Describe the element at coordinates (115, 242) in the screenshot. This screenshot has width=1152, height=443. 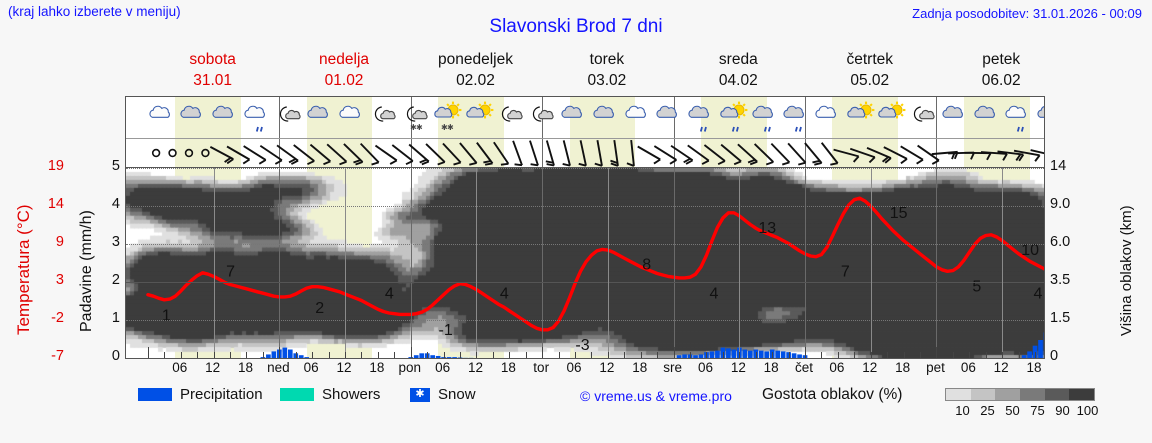
I see `precipitation-tick: 3` at that location.